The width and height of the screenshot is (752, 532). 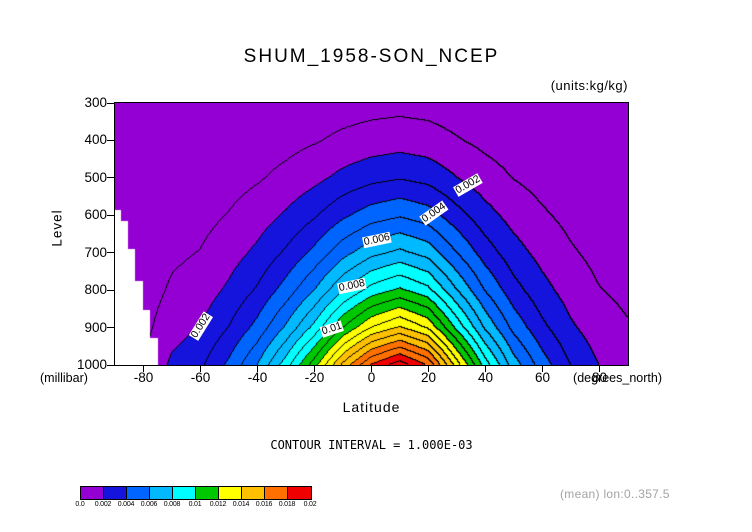 I want to click on colorbar-tick-label: 0.014, so click(x=241, y=504).